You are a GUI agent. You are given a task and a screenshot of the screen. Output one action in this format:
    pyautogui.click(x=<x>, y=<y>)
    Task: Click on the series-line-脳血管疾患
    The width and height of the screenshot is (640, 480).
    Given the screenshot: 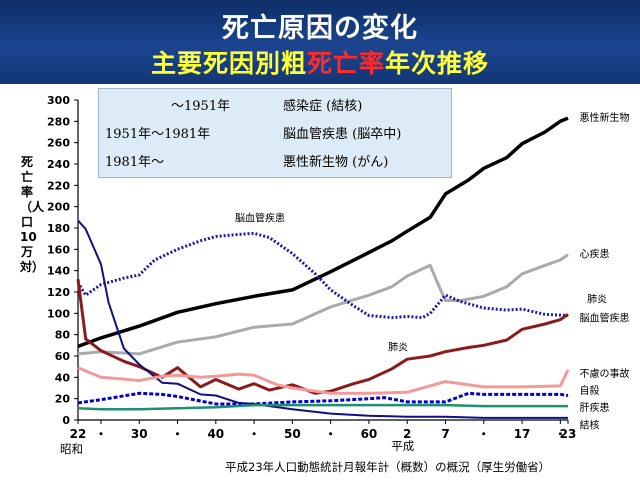 What is the action you would take?
    pyautogui.click(x=322, y=275)
    